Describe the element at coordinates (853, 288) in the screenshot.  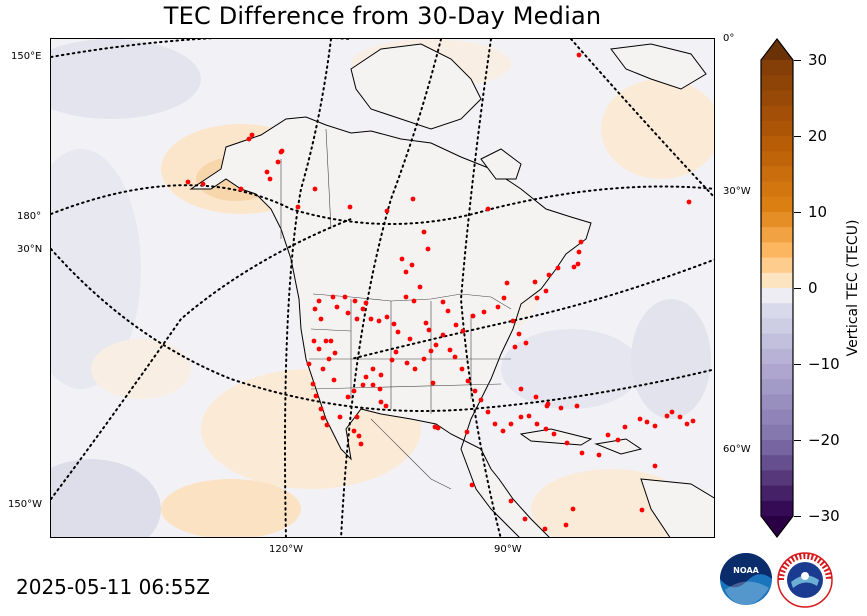
I see `colorbar-label: Vertical TEC (TECU)` at that location.